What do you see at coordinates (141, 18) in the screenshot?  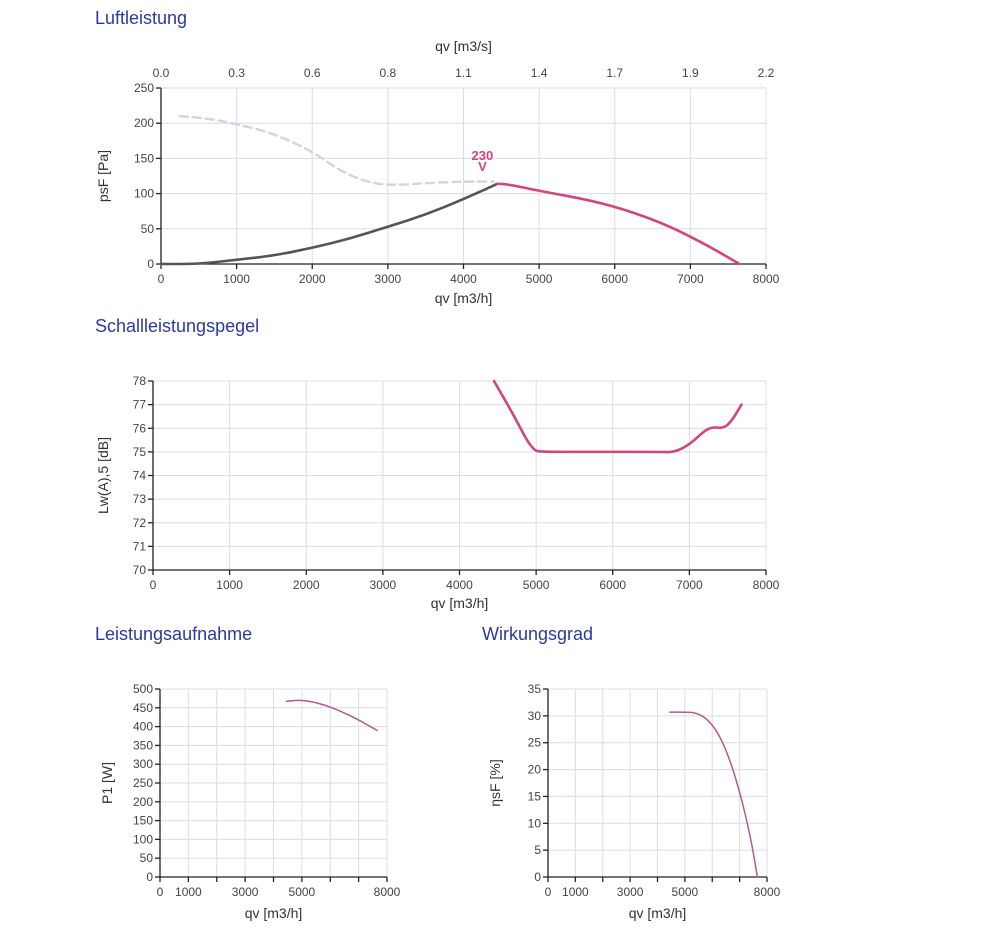 I see `section-title-airflow: Luftleistung` at bounding box center [141, 18].